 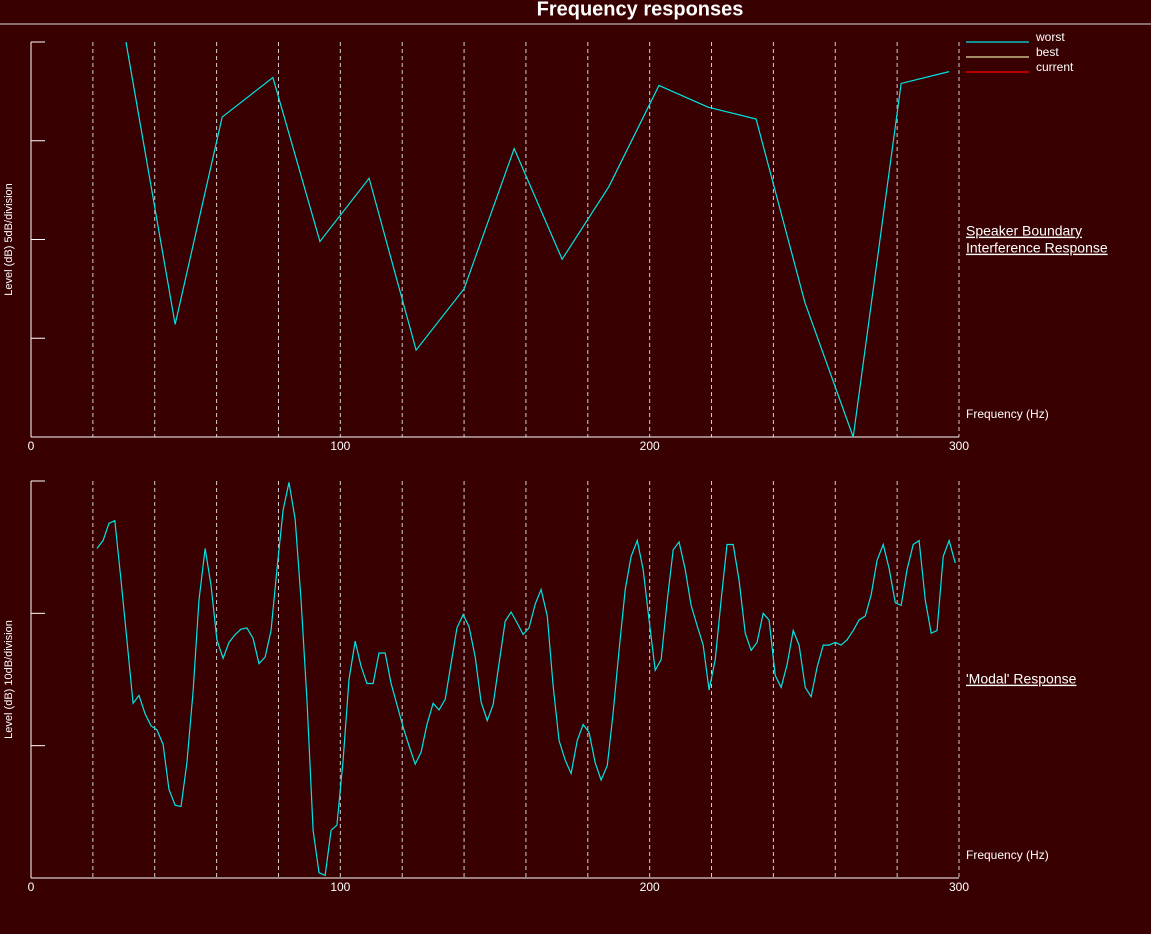 I want to click on side-label: Interference Response, so click(x=1037, y=248).